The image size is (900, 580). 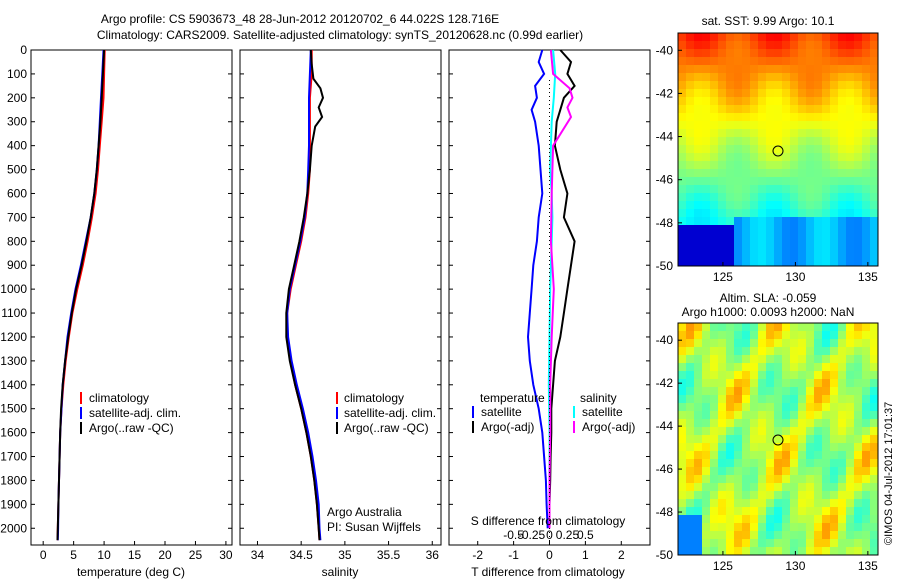 What do you see at coordinates (165, 555) in the screenshot?
I see `temperature-tick-label: 20` at bounding box center [165, 555].